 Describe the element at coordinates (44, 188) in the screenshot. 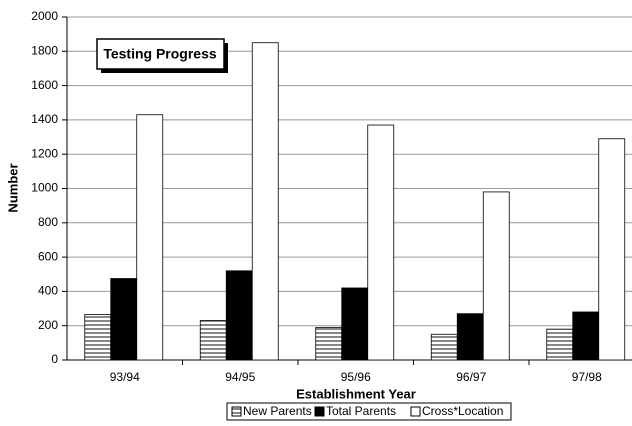

I see `y-tick-label: 1000` at that location.